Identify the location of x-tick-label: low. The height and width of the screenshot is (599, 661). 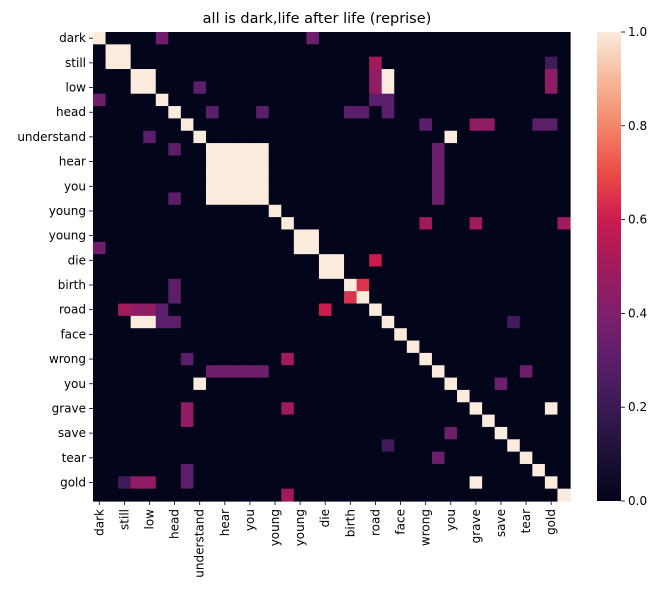
(149, 519).